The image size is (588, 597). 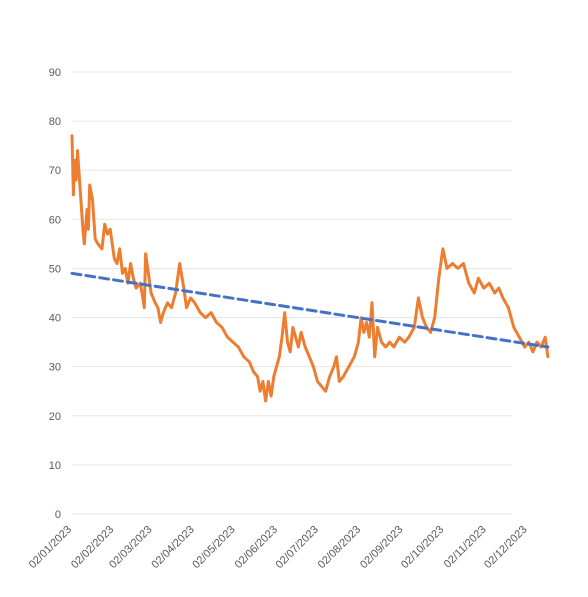 I want to click on y-tick-label: 40, so click(x=55, y=319).